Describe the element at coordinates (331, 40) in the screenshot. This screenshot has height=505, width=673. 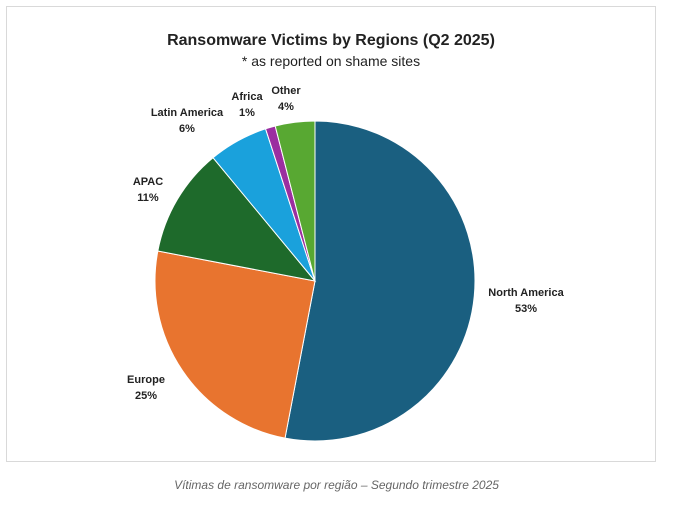
I see `chart-title: Ransomware Victims by Regions (Q2 2025)` at that location.